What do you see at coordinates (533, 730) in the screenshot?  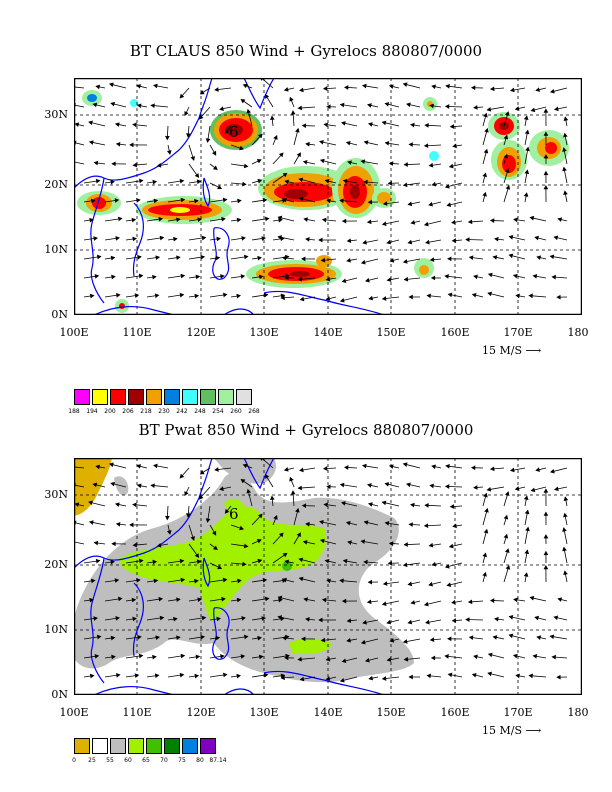 I see `panel2-reference-arrow-icon: ⟶` at bounding box center [533, 730].